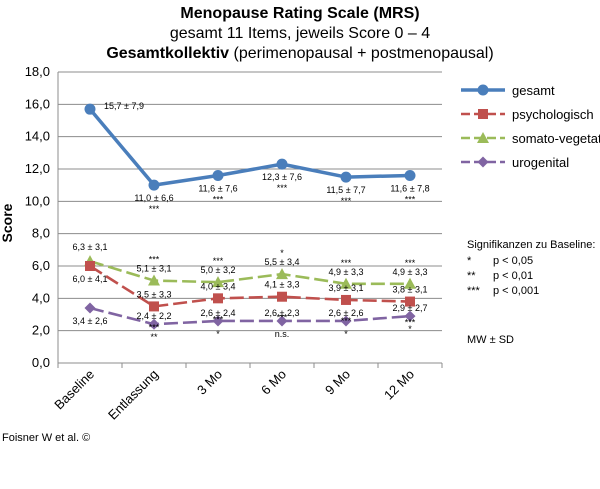 The image size is (600, 489). What do you see at coordinates (409, 188) in the screenshot?
I see `data-label-gesamt-5: 11,6 ± 7,8` at bounding box center [409, 188].